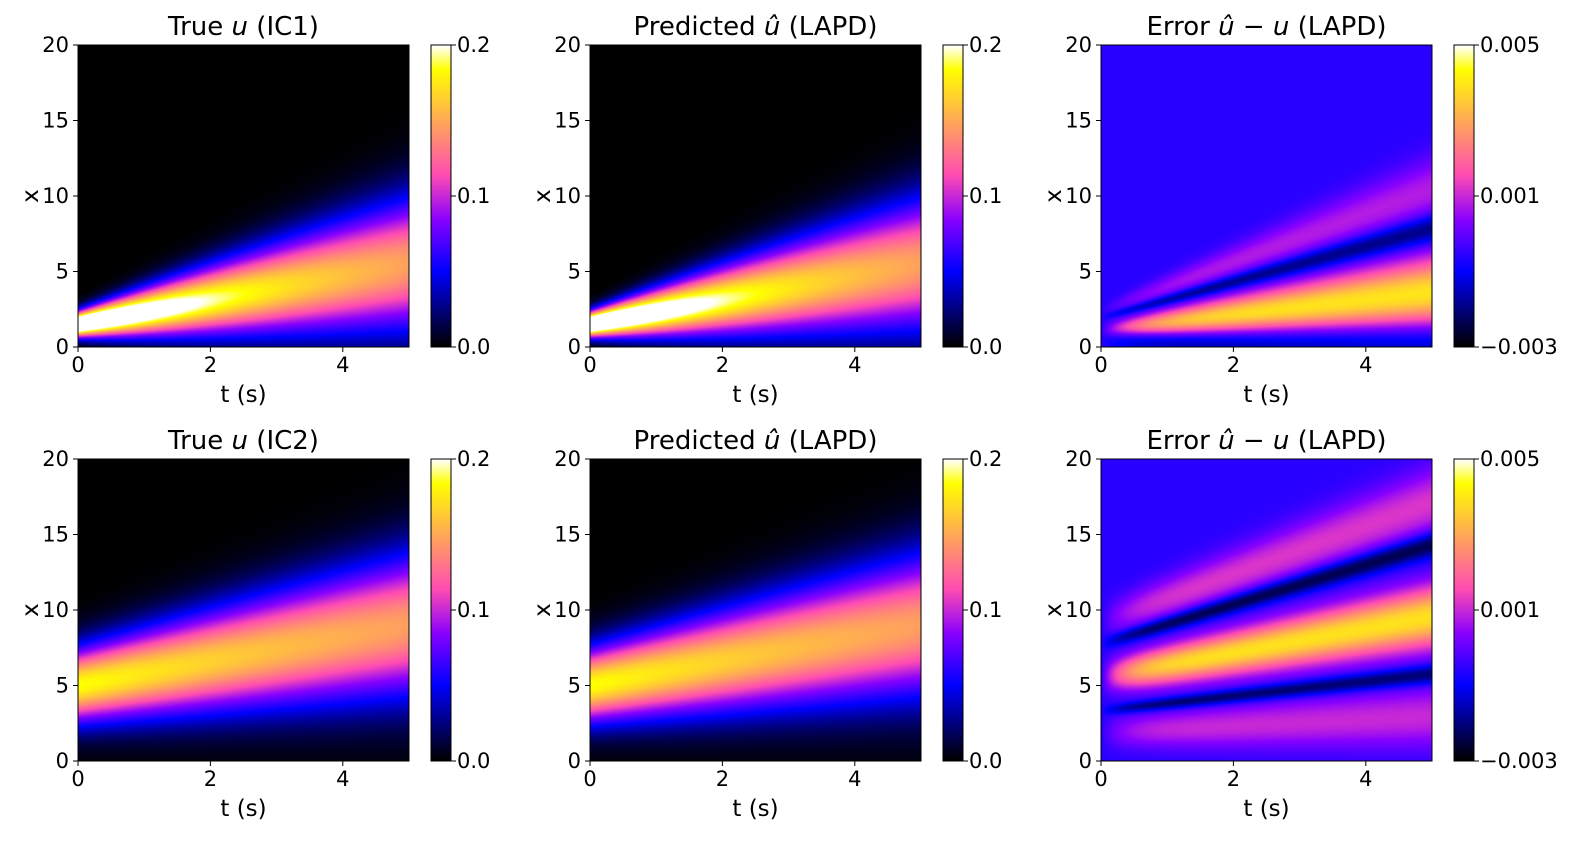 The image size is (1578, 841). I want to click on subplot-4: True u (IC2) 0 2 4 0 5 10 15 20 t (s) x 0.0 0.1 0.2, so click(254, 624).